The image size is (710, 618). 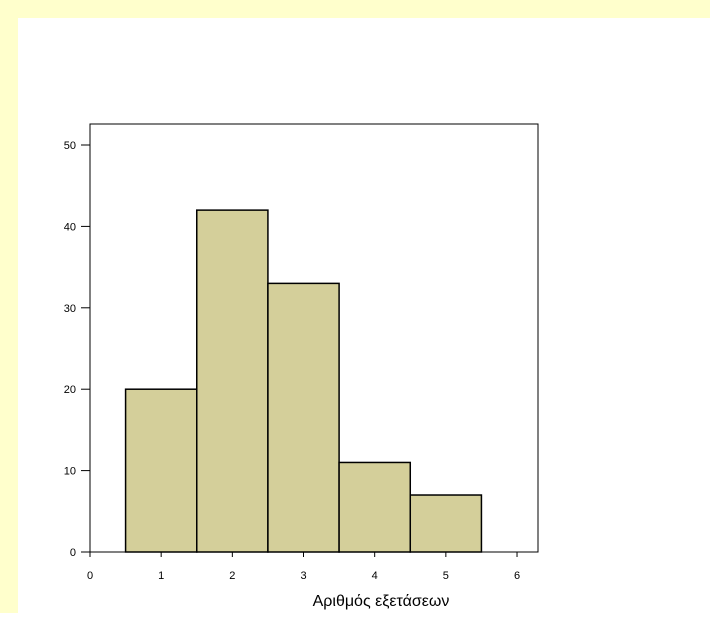 What do you see at coordinates (446, 576) in the screenshot?
I see `x-tick-label: 5` at bounding box center [446, 576].